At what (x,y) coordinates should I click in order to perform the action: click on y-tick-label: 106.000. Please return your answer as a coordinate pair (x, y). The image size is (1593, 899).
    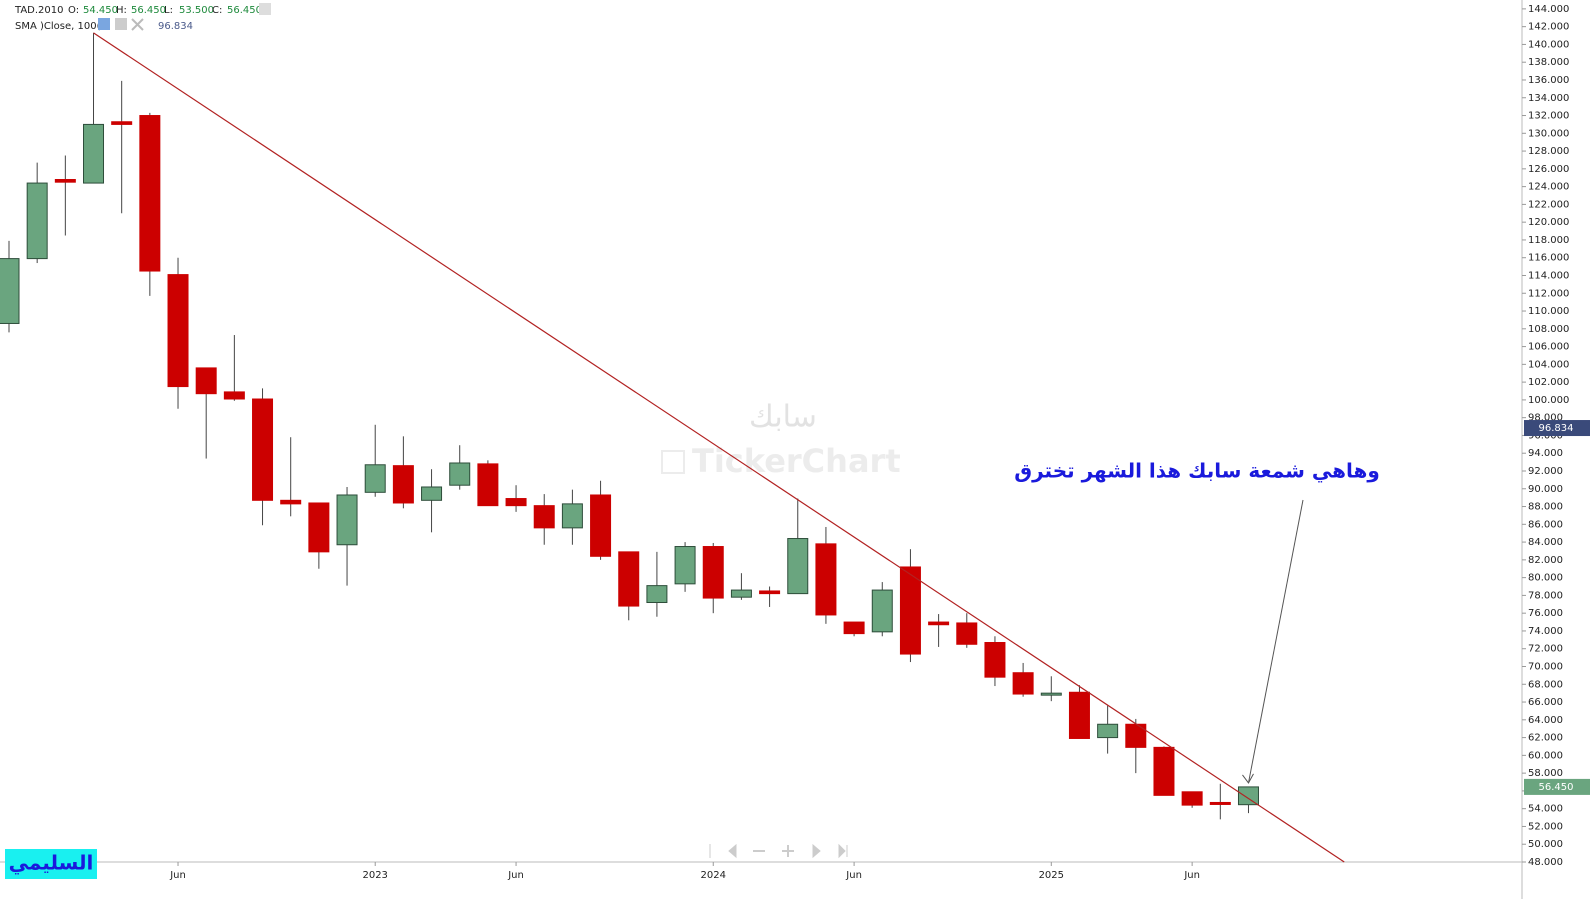
    Looking at the image, I should click on (1548, 347).